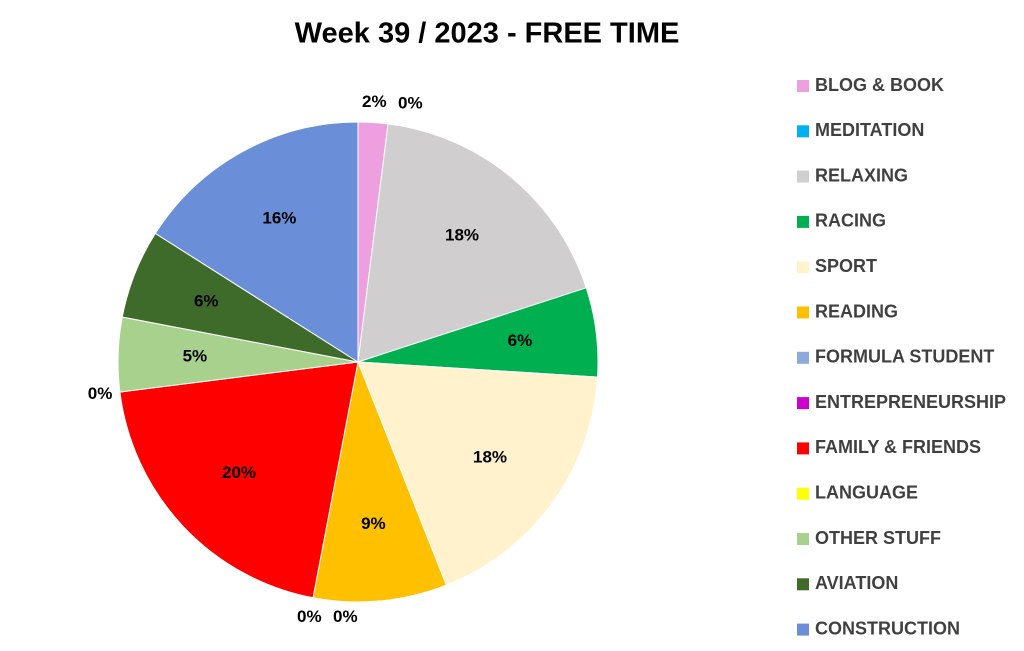 Image resolution: width=1024 pixels, height=651 pixels. What do you see at coordinates (487, 34) in the screenshot?
I see `chart-title: Week 39 / 2023 - FREE TIME` at bounding box center [487, 34].